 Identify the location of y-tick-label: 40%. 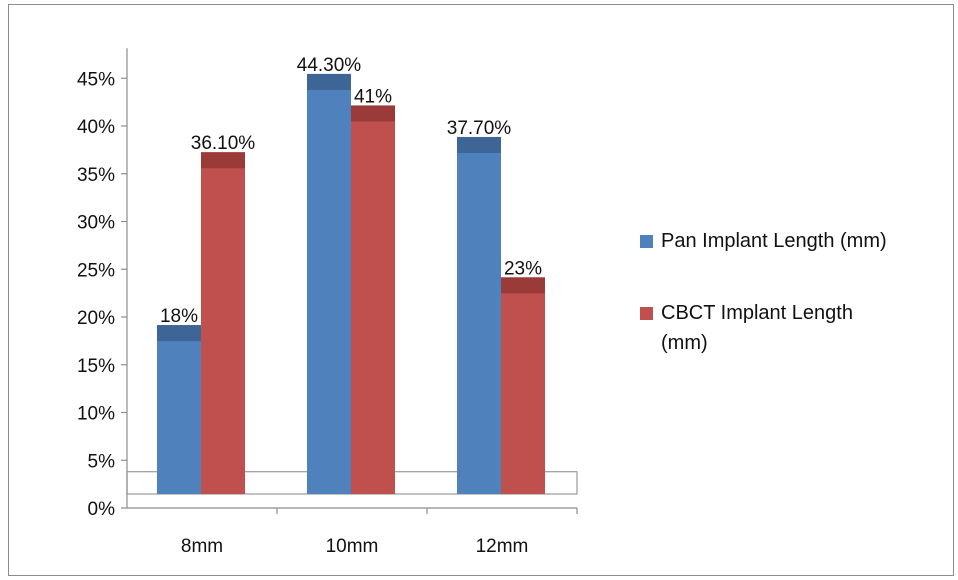
(96, 127).